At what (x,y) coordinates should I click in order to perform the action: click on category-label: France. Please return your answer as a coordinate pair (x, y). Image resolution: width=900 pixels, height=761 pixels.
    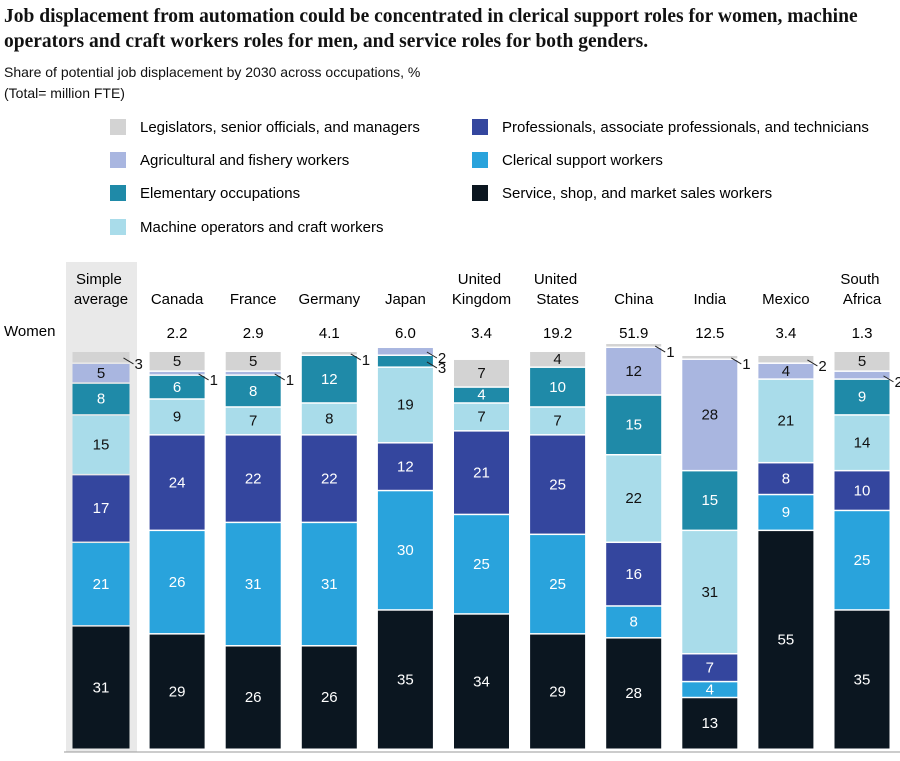
    Looking at the image, I should click on (253, 299).